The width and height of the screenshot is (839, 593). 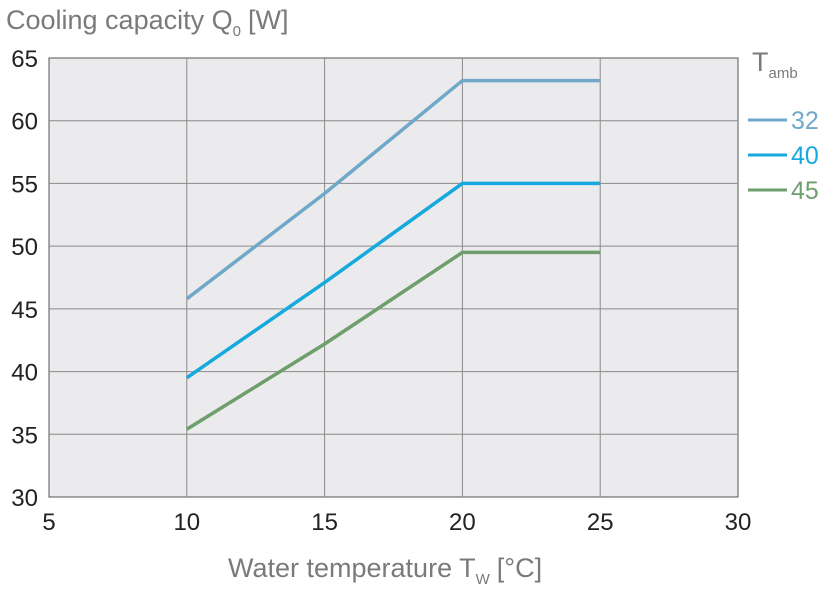 I want to click on x-tick-label: 15, so click(x=324, y=522).